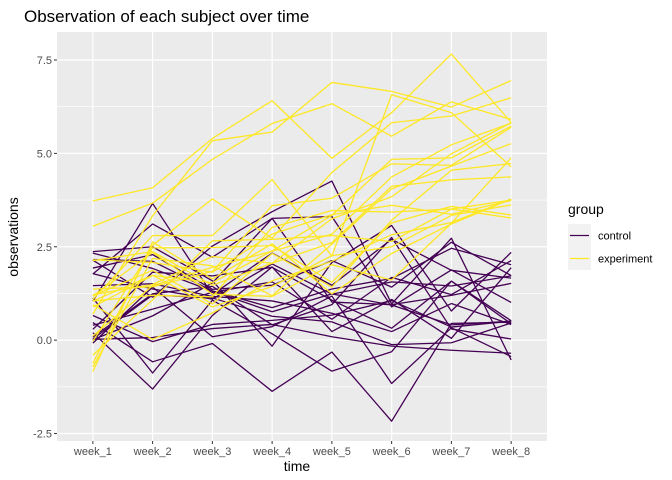 This screenshot has width=672, height=480. What do you see at coordinates (44, 61) in the screenshot?
I see `y-tick-label: 7.5` at bounding box center [44, 61].